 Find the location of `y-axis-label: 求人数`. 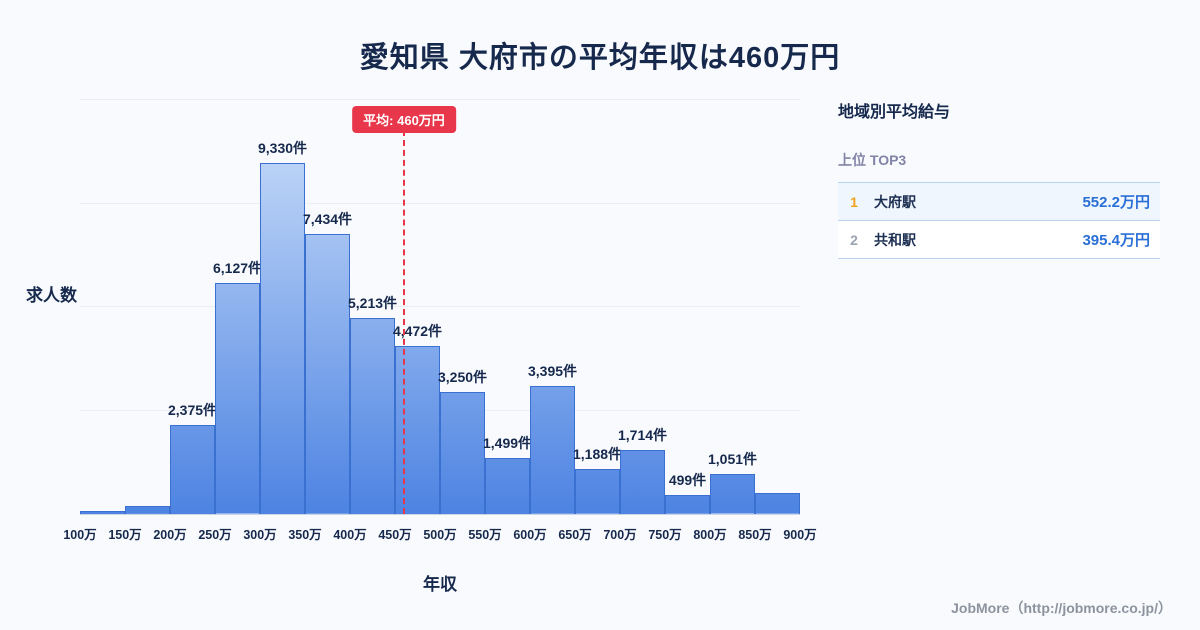

y-axis-label: 求人数 is located at coordinates (51, 295).